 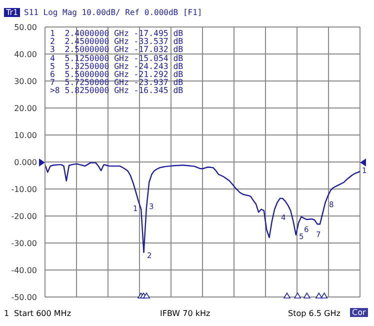 What do you see at coordinates (25, 135) in the screenshot?
I see `y-tick-label: 10.00` at bounding box center [25, 135].